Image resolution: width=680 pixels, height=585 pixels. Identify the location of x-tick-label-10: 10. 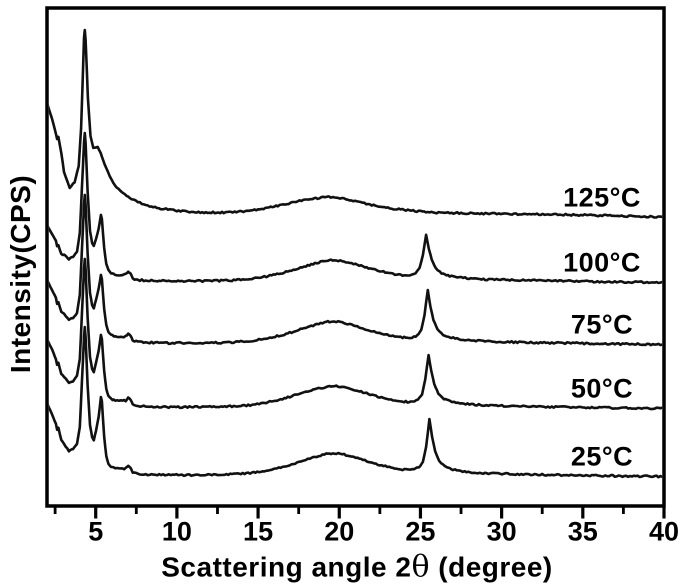
(176, 531).